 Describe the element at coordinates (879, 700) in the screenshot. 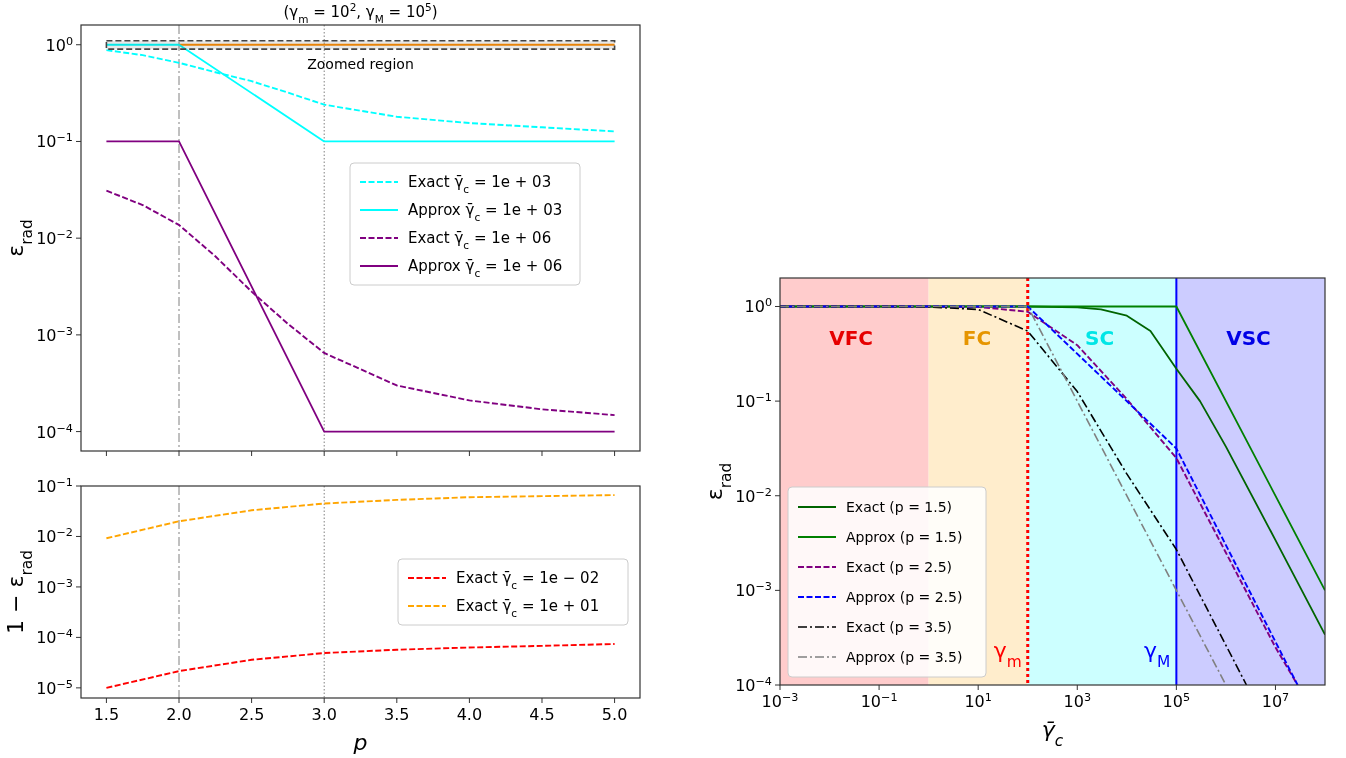

I see `x-tick-label: 10$^{−1}$` at that location.